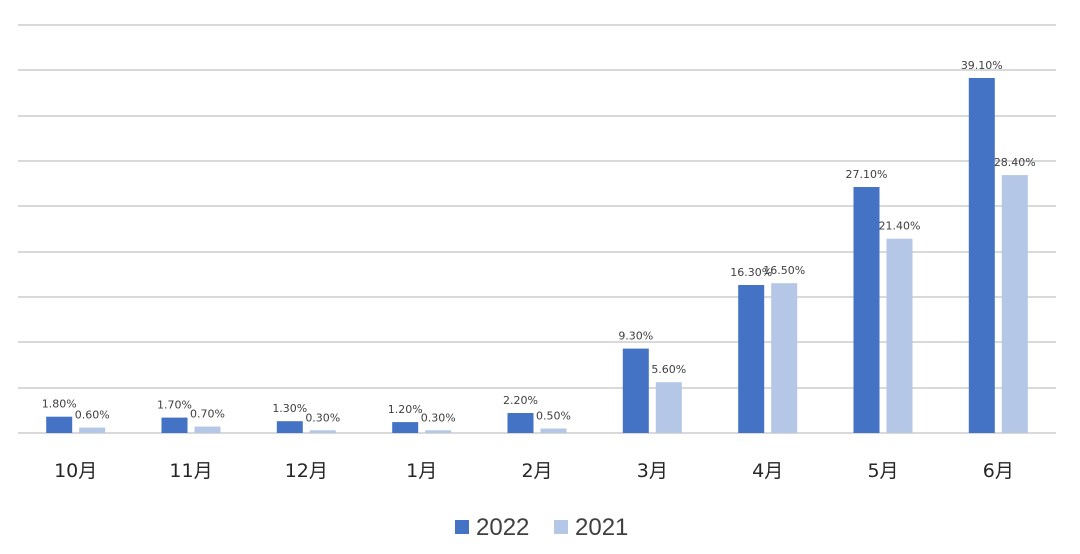 Image resolution: width=1080 pixels, height=554 pixels. I want to click on data-label-2022-0: 1.80%, so click(59, 404).